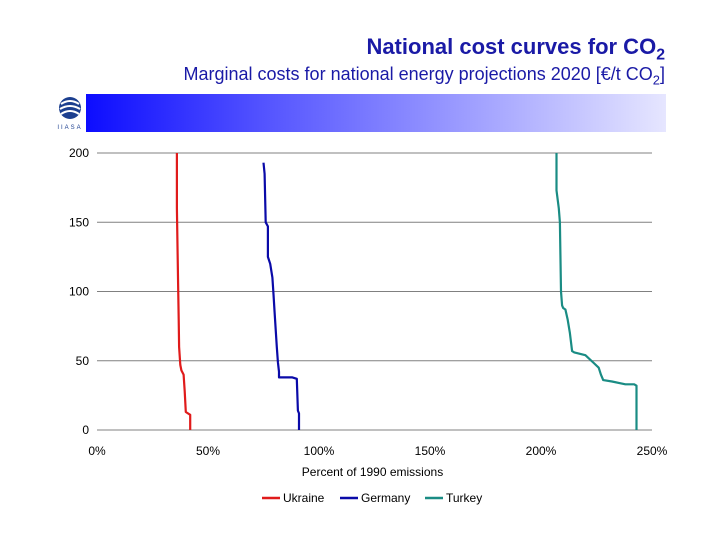 The height and width of the screenshot is (540, 720). I want to click on legend-label-turkey: Turkey, so click(464, 498).